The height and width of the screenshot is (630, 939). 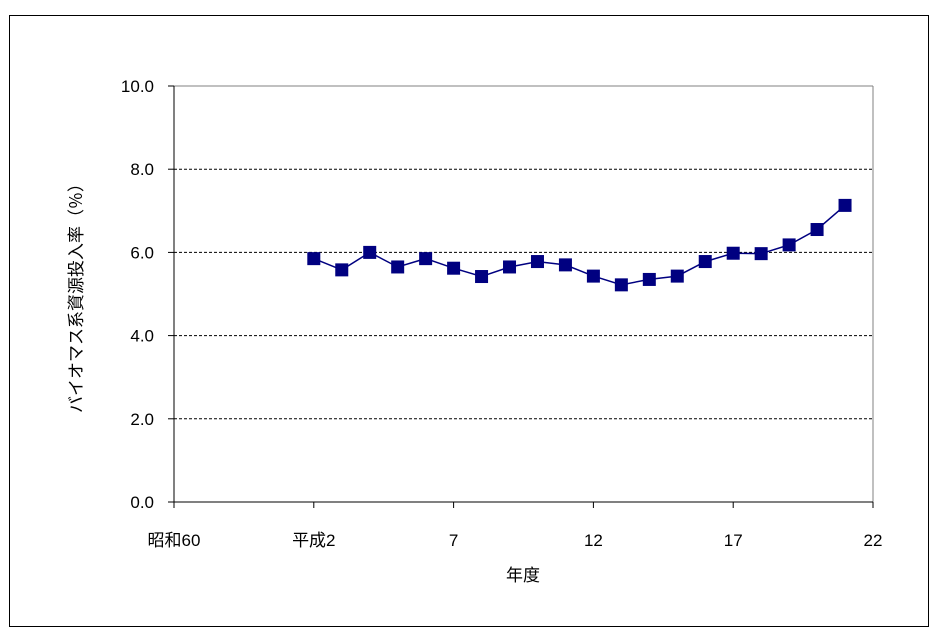 I want to click on y-tick-label-3: 6.0, so click(x=142, y=252).